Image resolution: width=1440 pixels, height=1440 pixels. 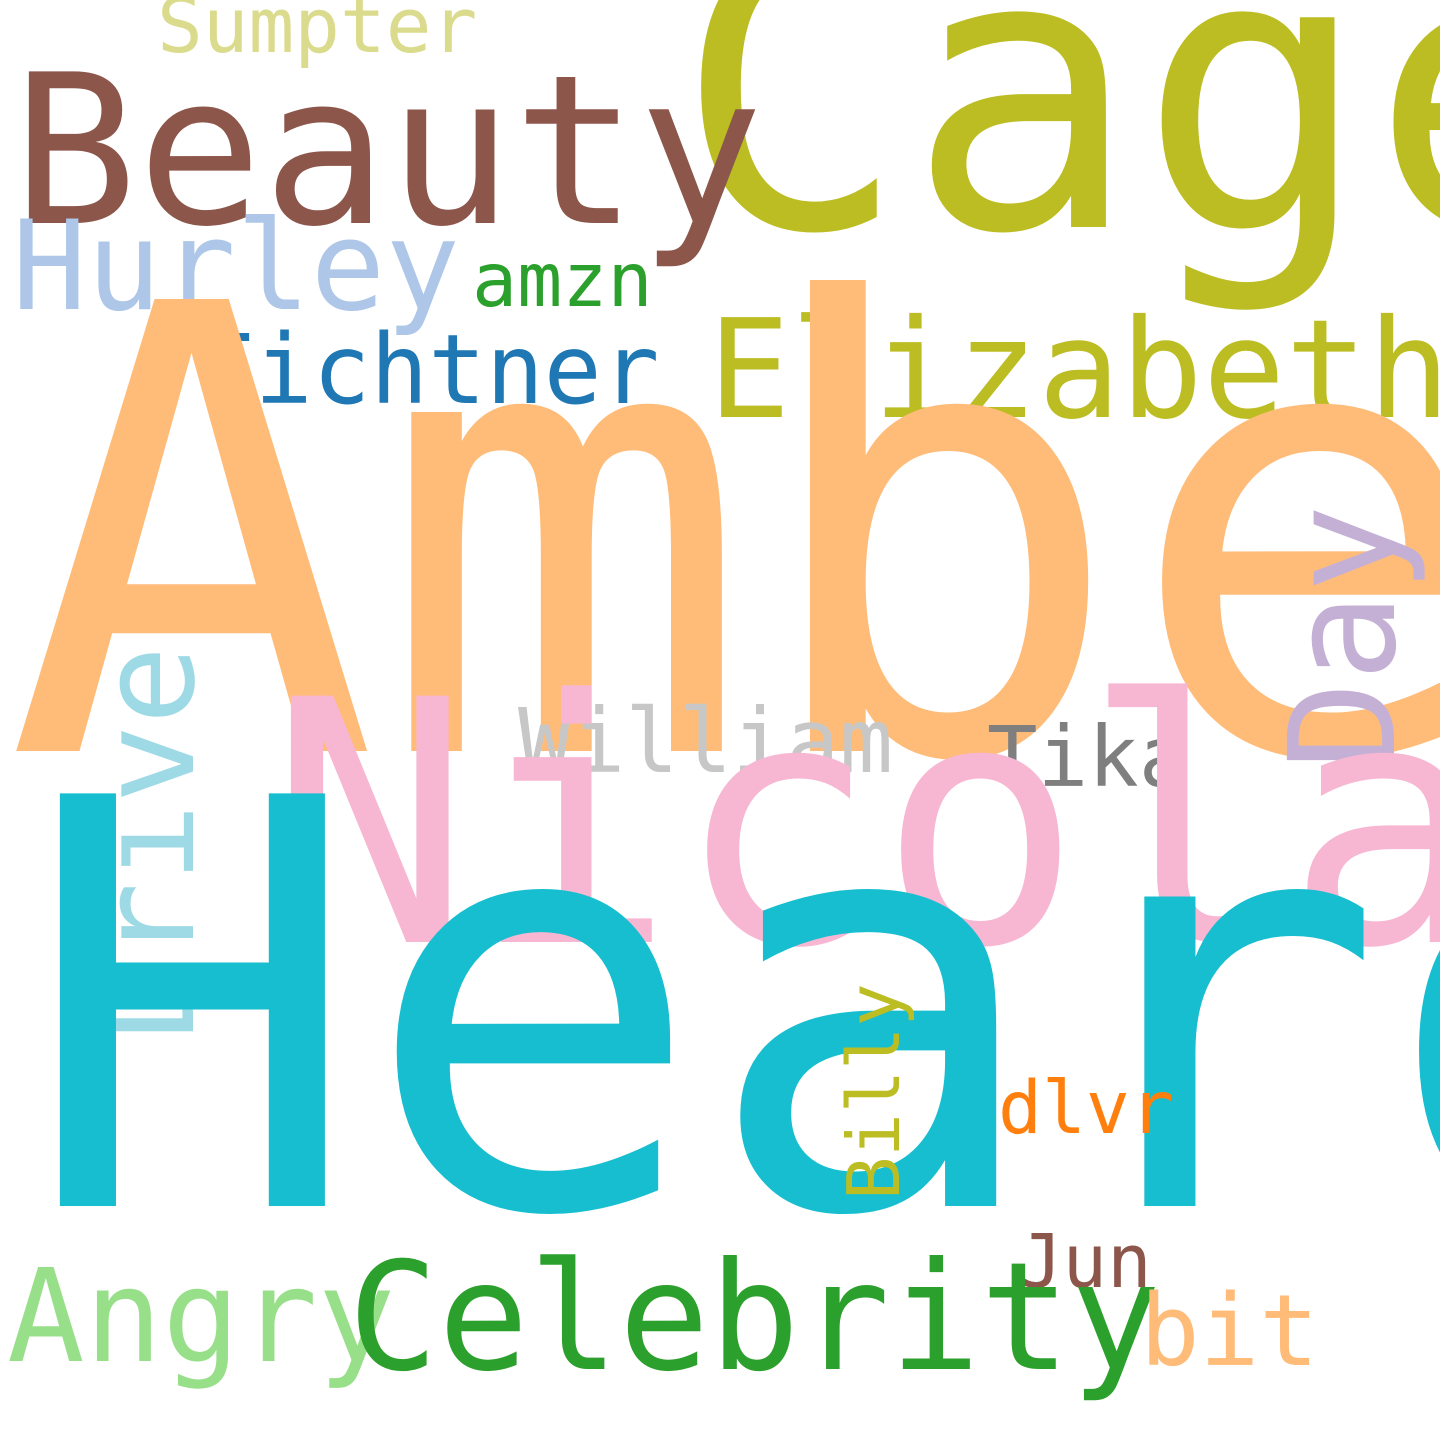 I want to click on word-amzn: amzn, so click(x=562, y=280).